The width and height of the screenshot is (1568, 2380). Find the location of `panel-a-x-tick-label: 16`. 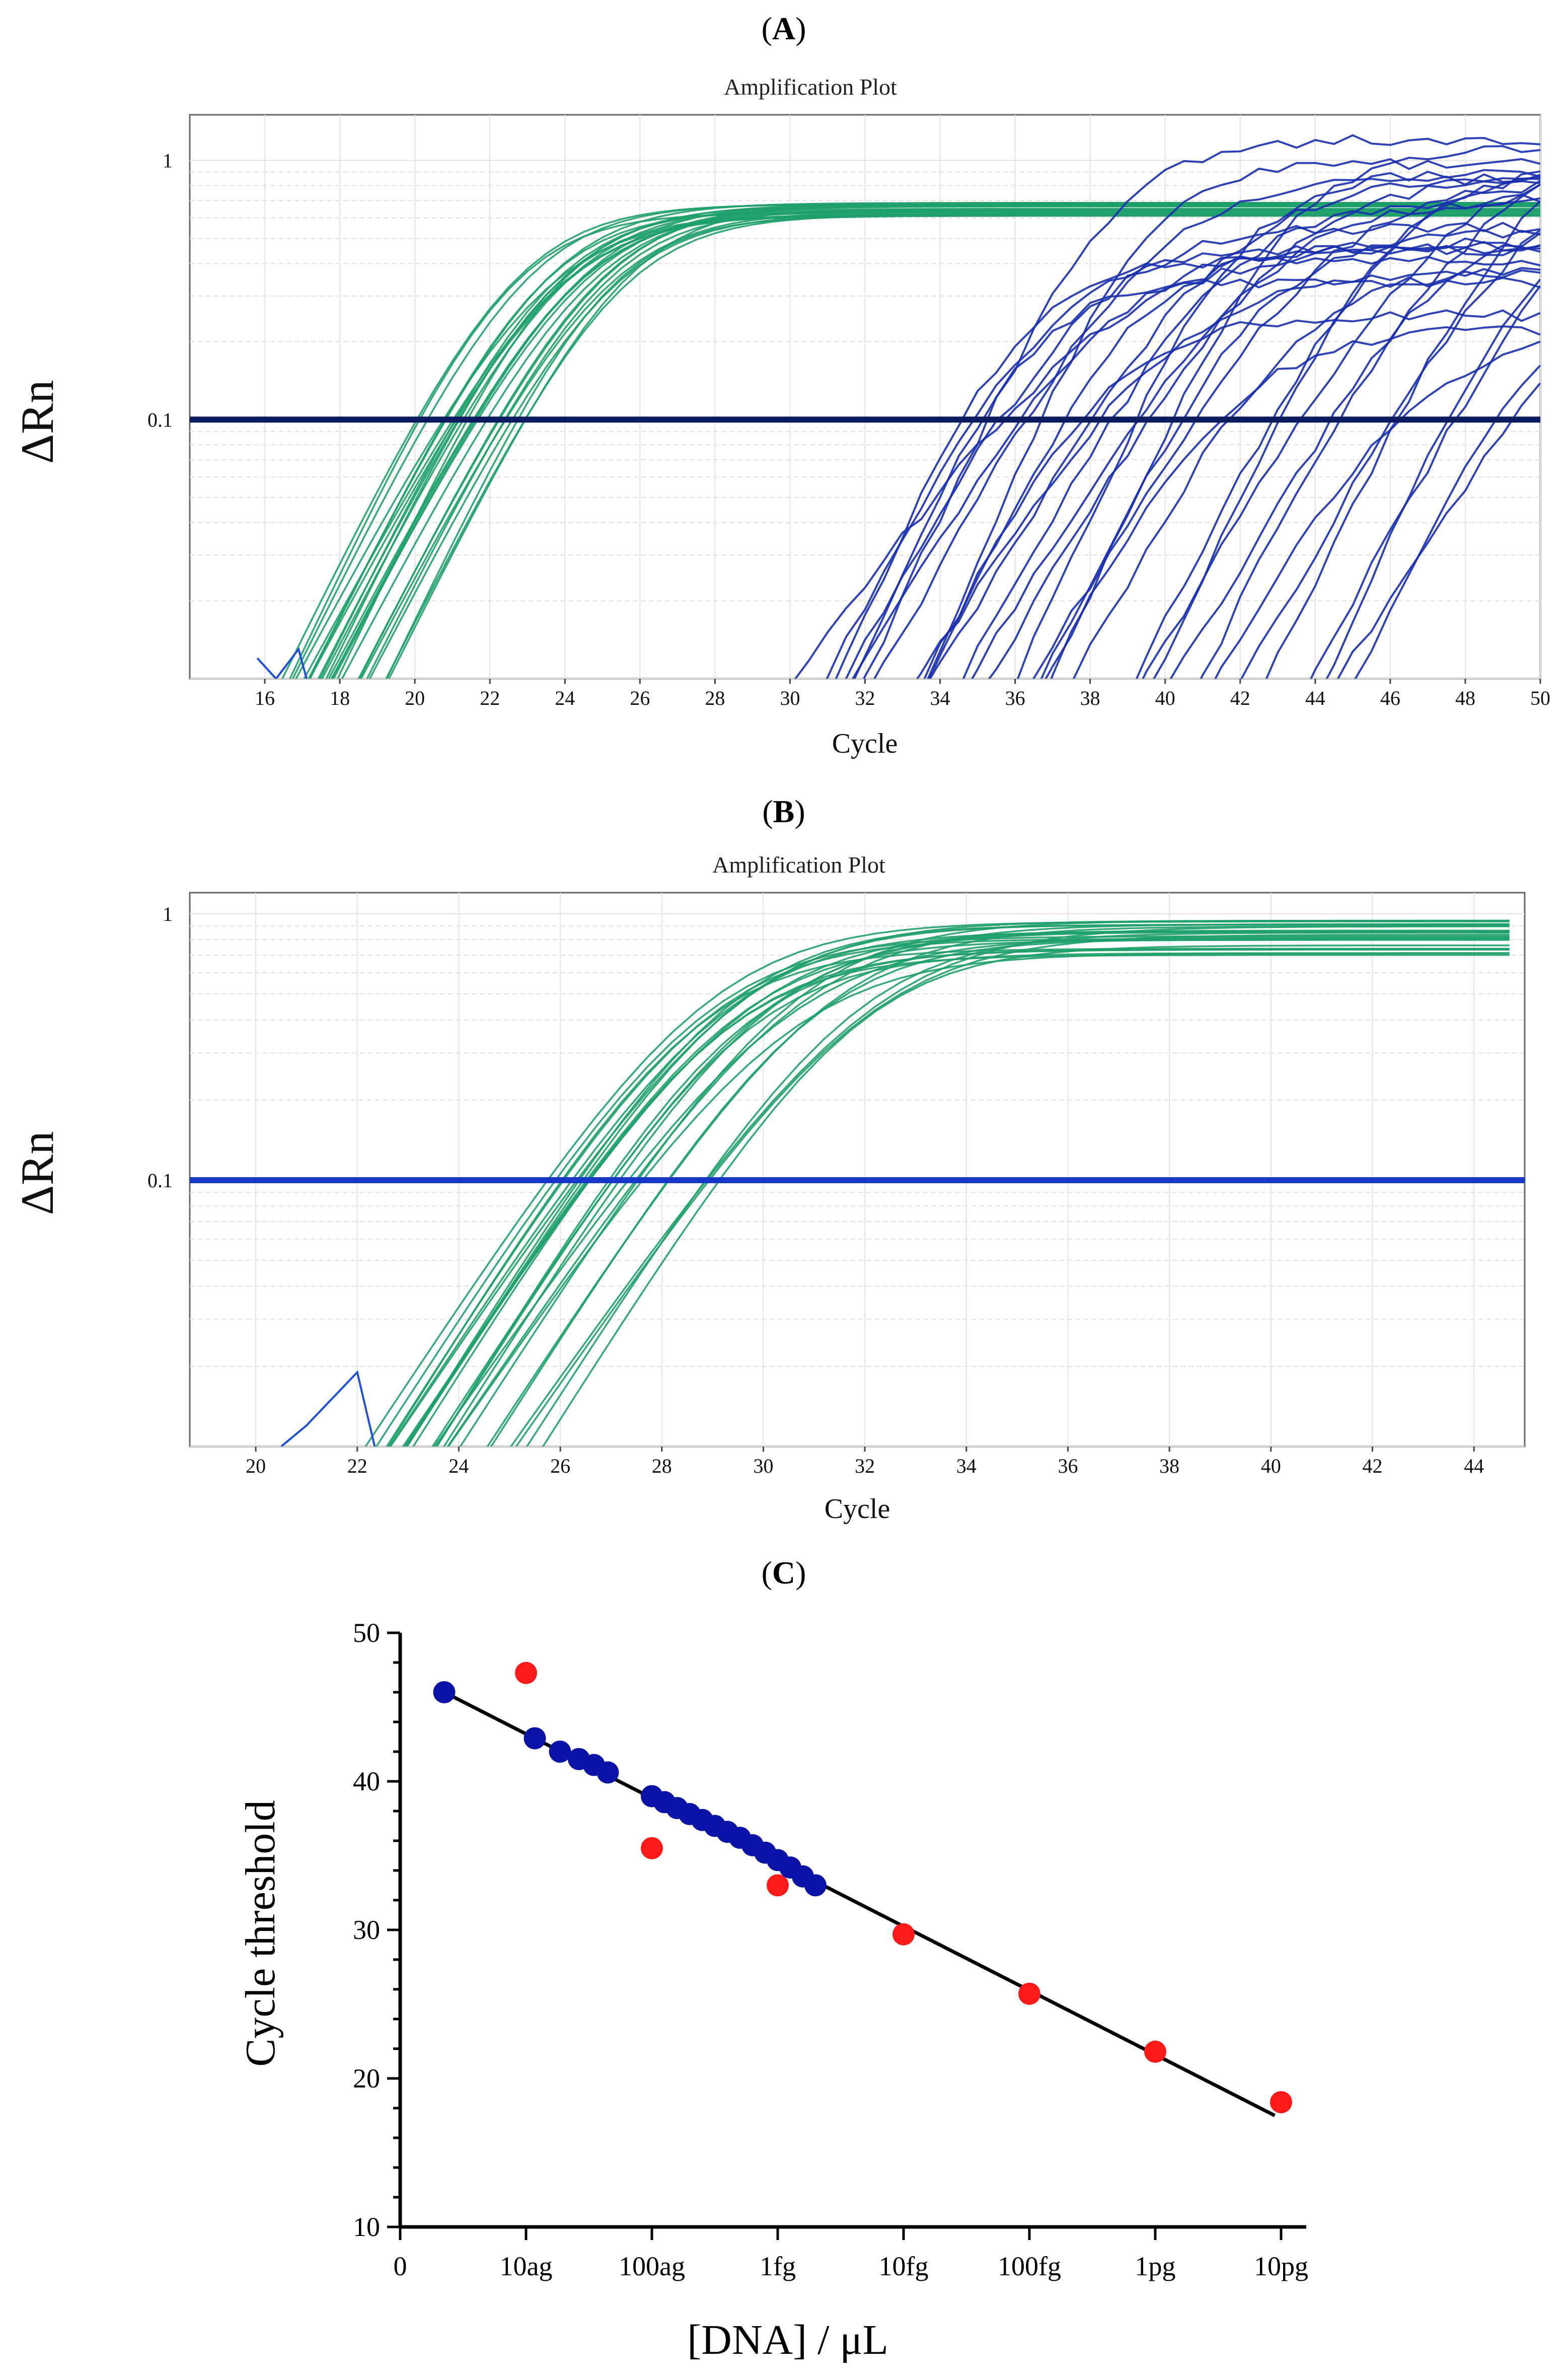

panel-a-x-tick-label: 16 is located at coordinates (265, 698).